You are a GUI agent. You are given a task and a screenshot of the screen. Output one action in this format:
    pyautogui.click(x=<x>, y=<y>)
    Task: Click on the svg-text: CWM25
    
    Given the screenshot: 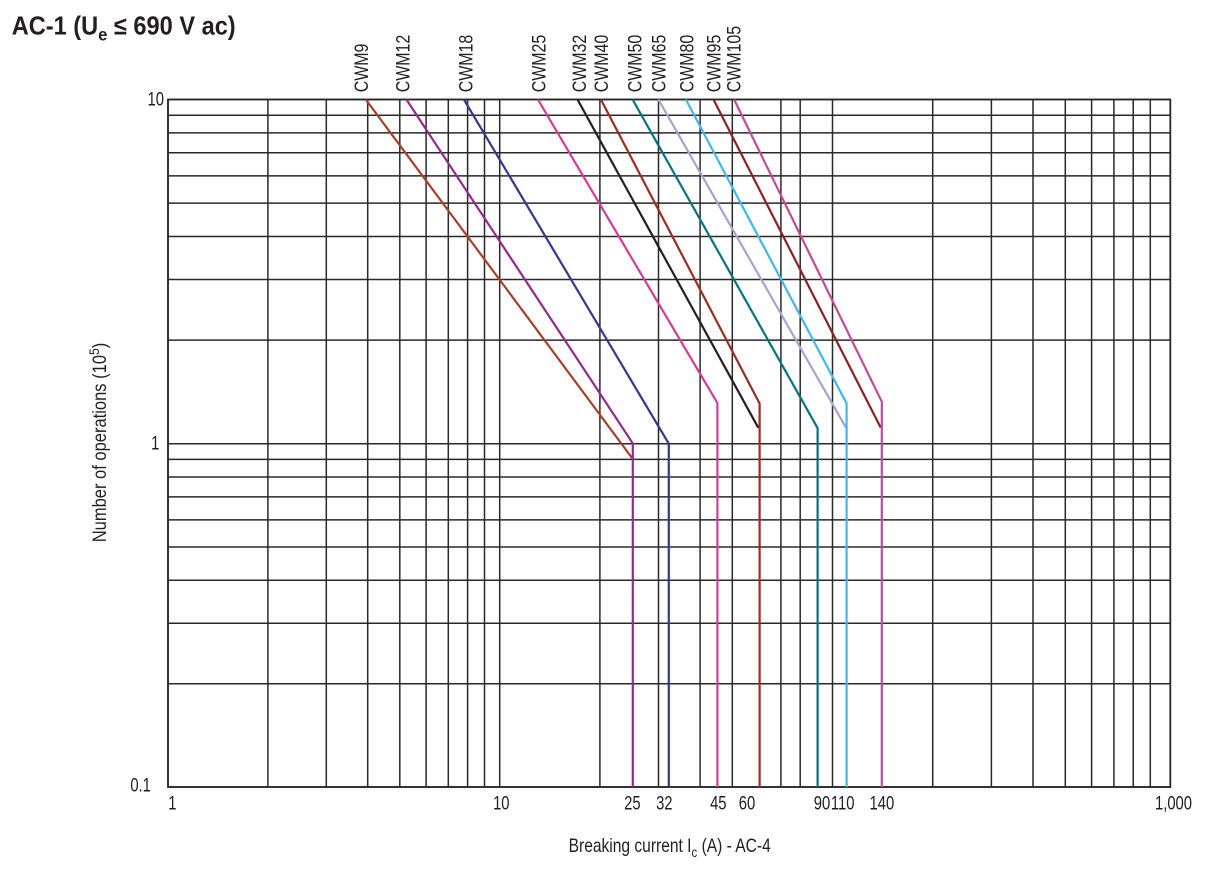 What is the action you would take?
    pyautogui.click(x=539, y=63)
    